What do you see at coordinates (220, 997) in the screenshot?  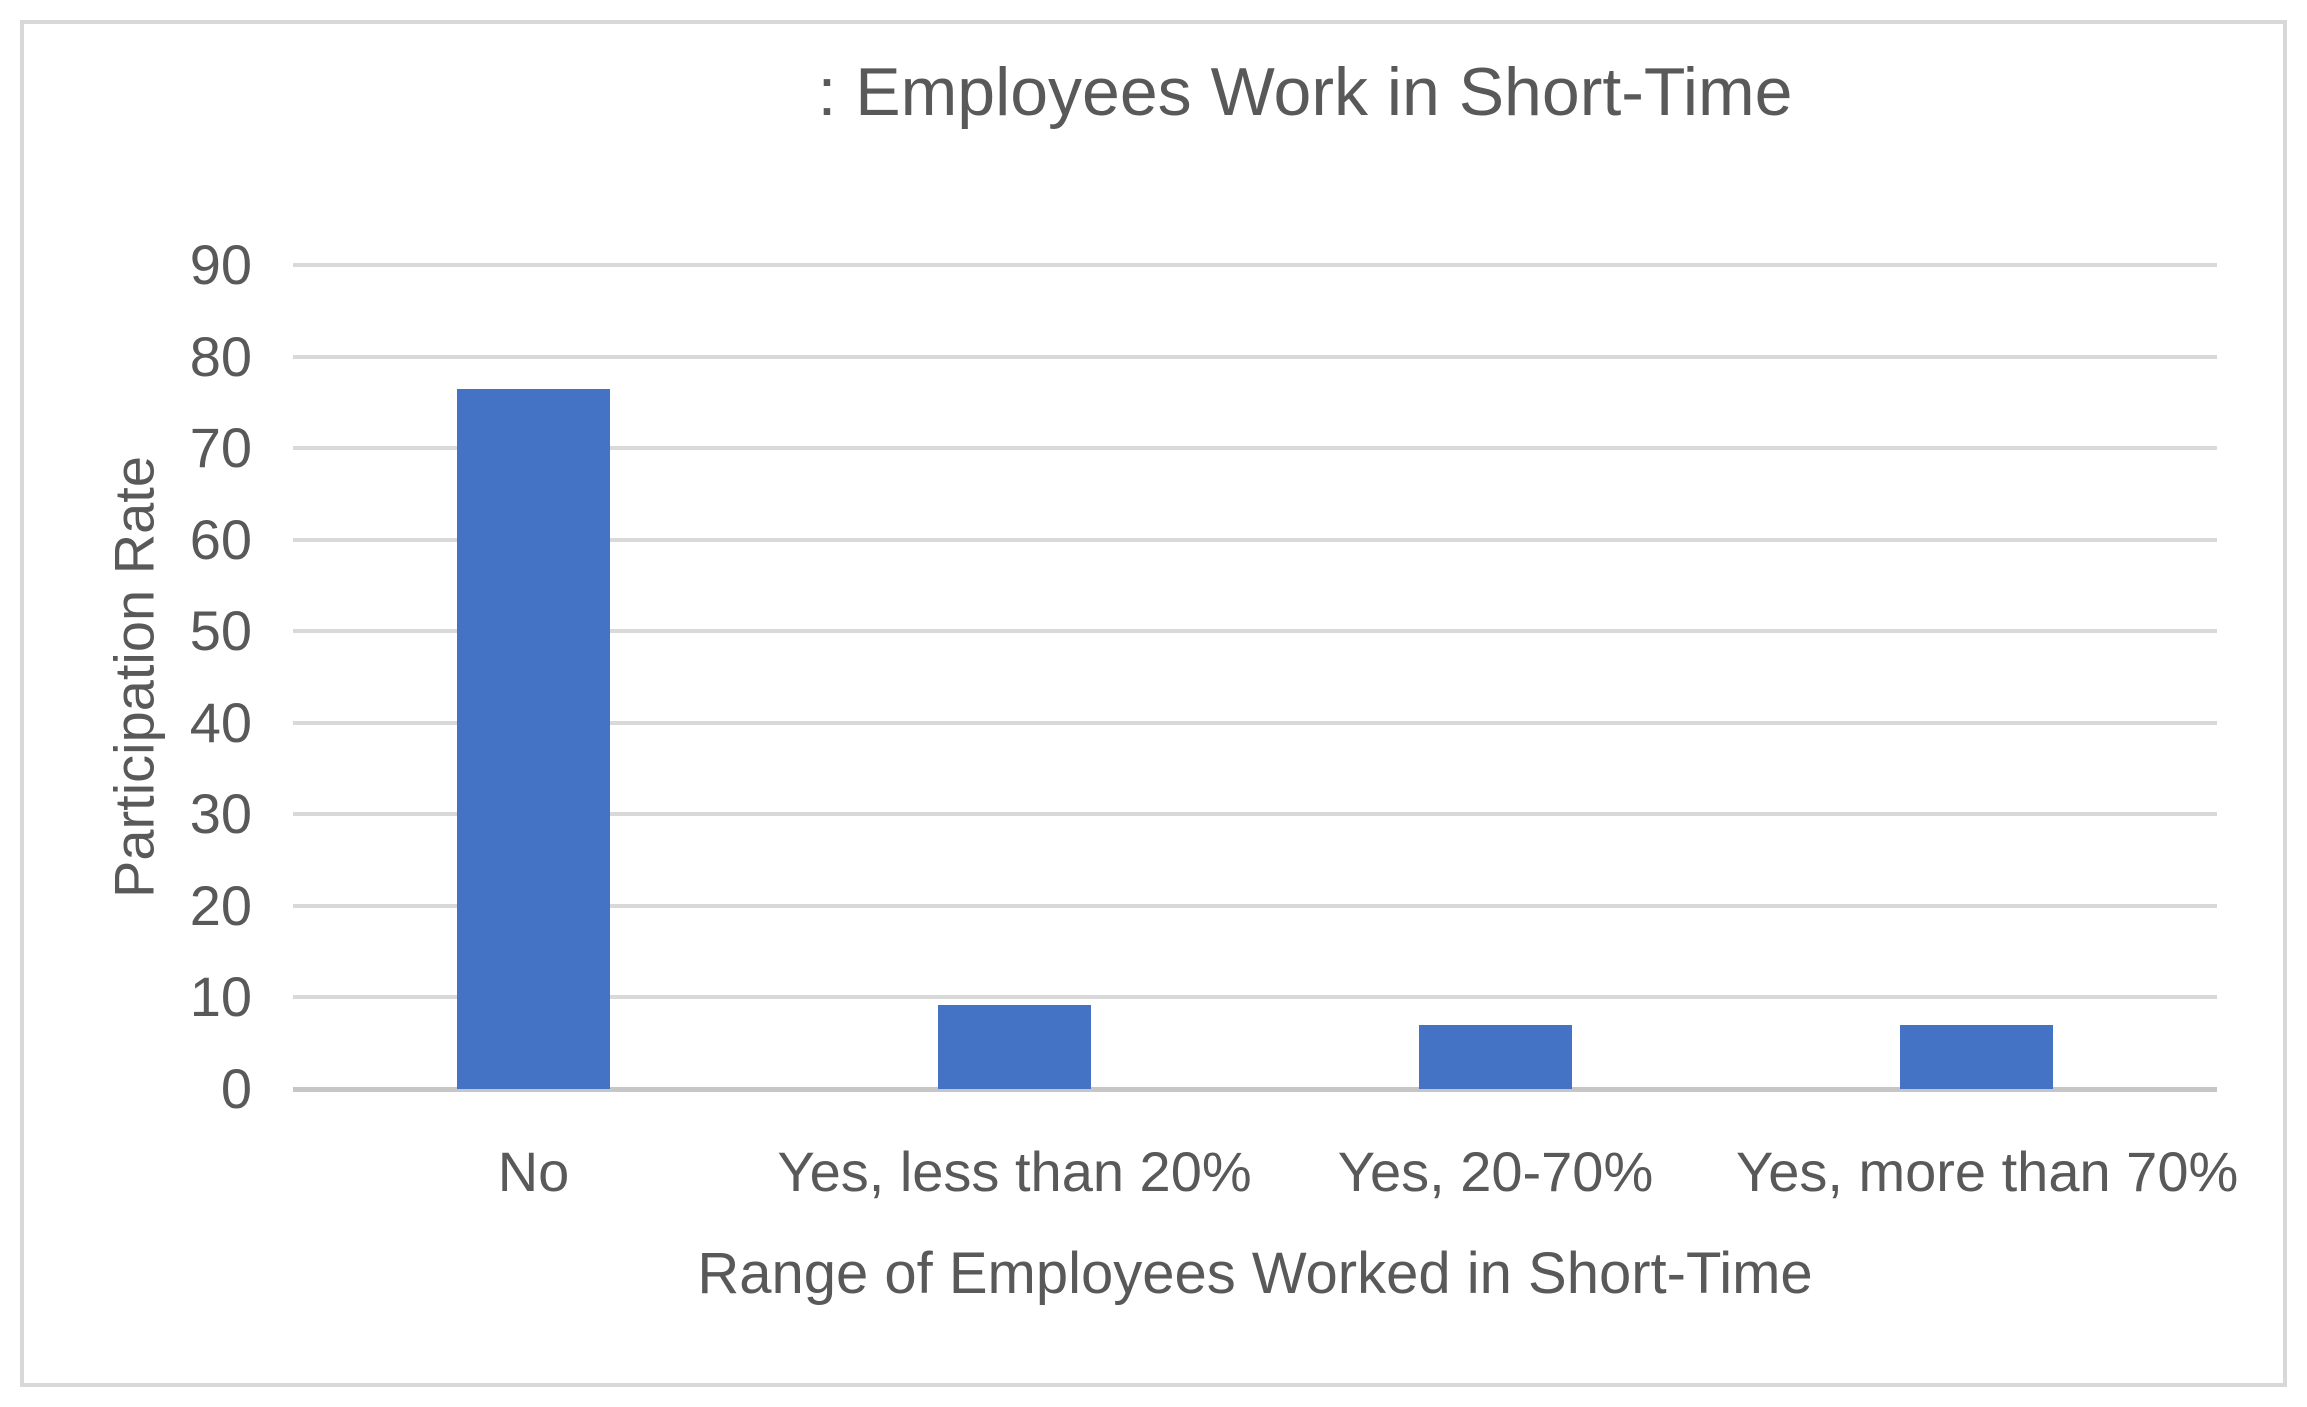 I see `y-tick-label: 10` at bounding box center [220, 997].